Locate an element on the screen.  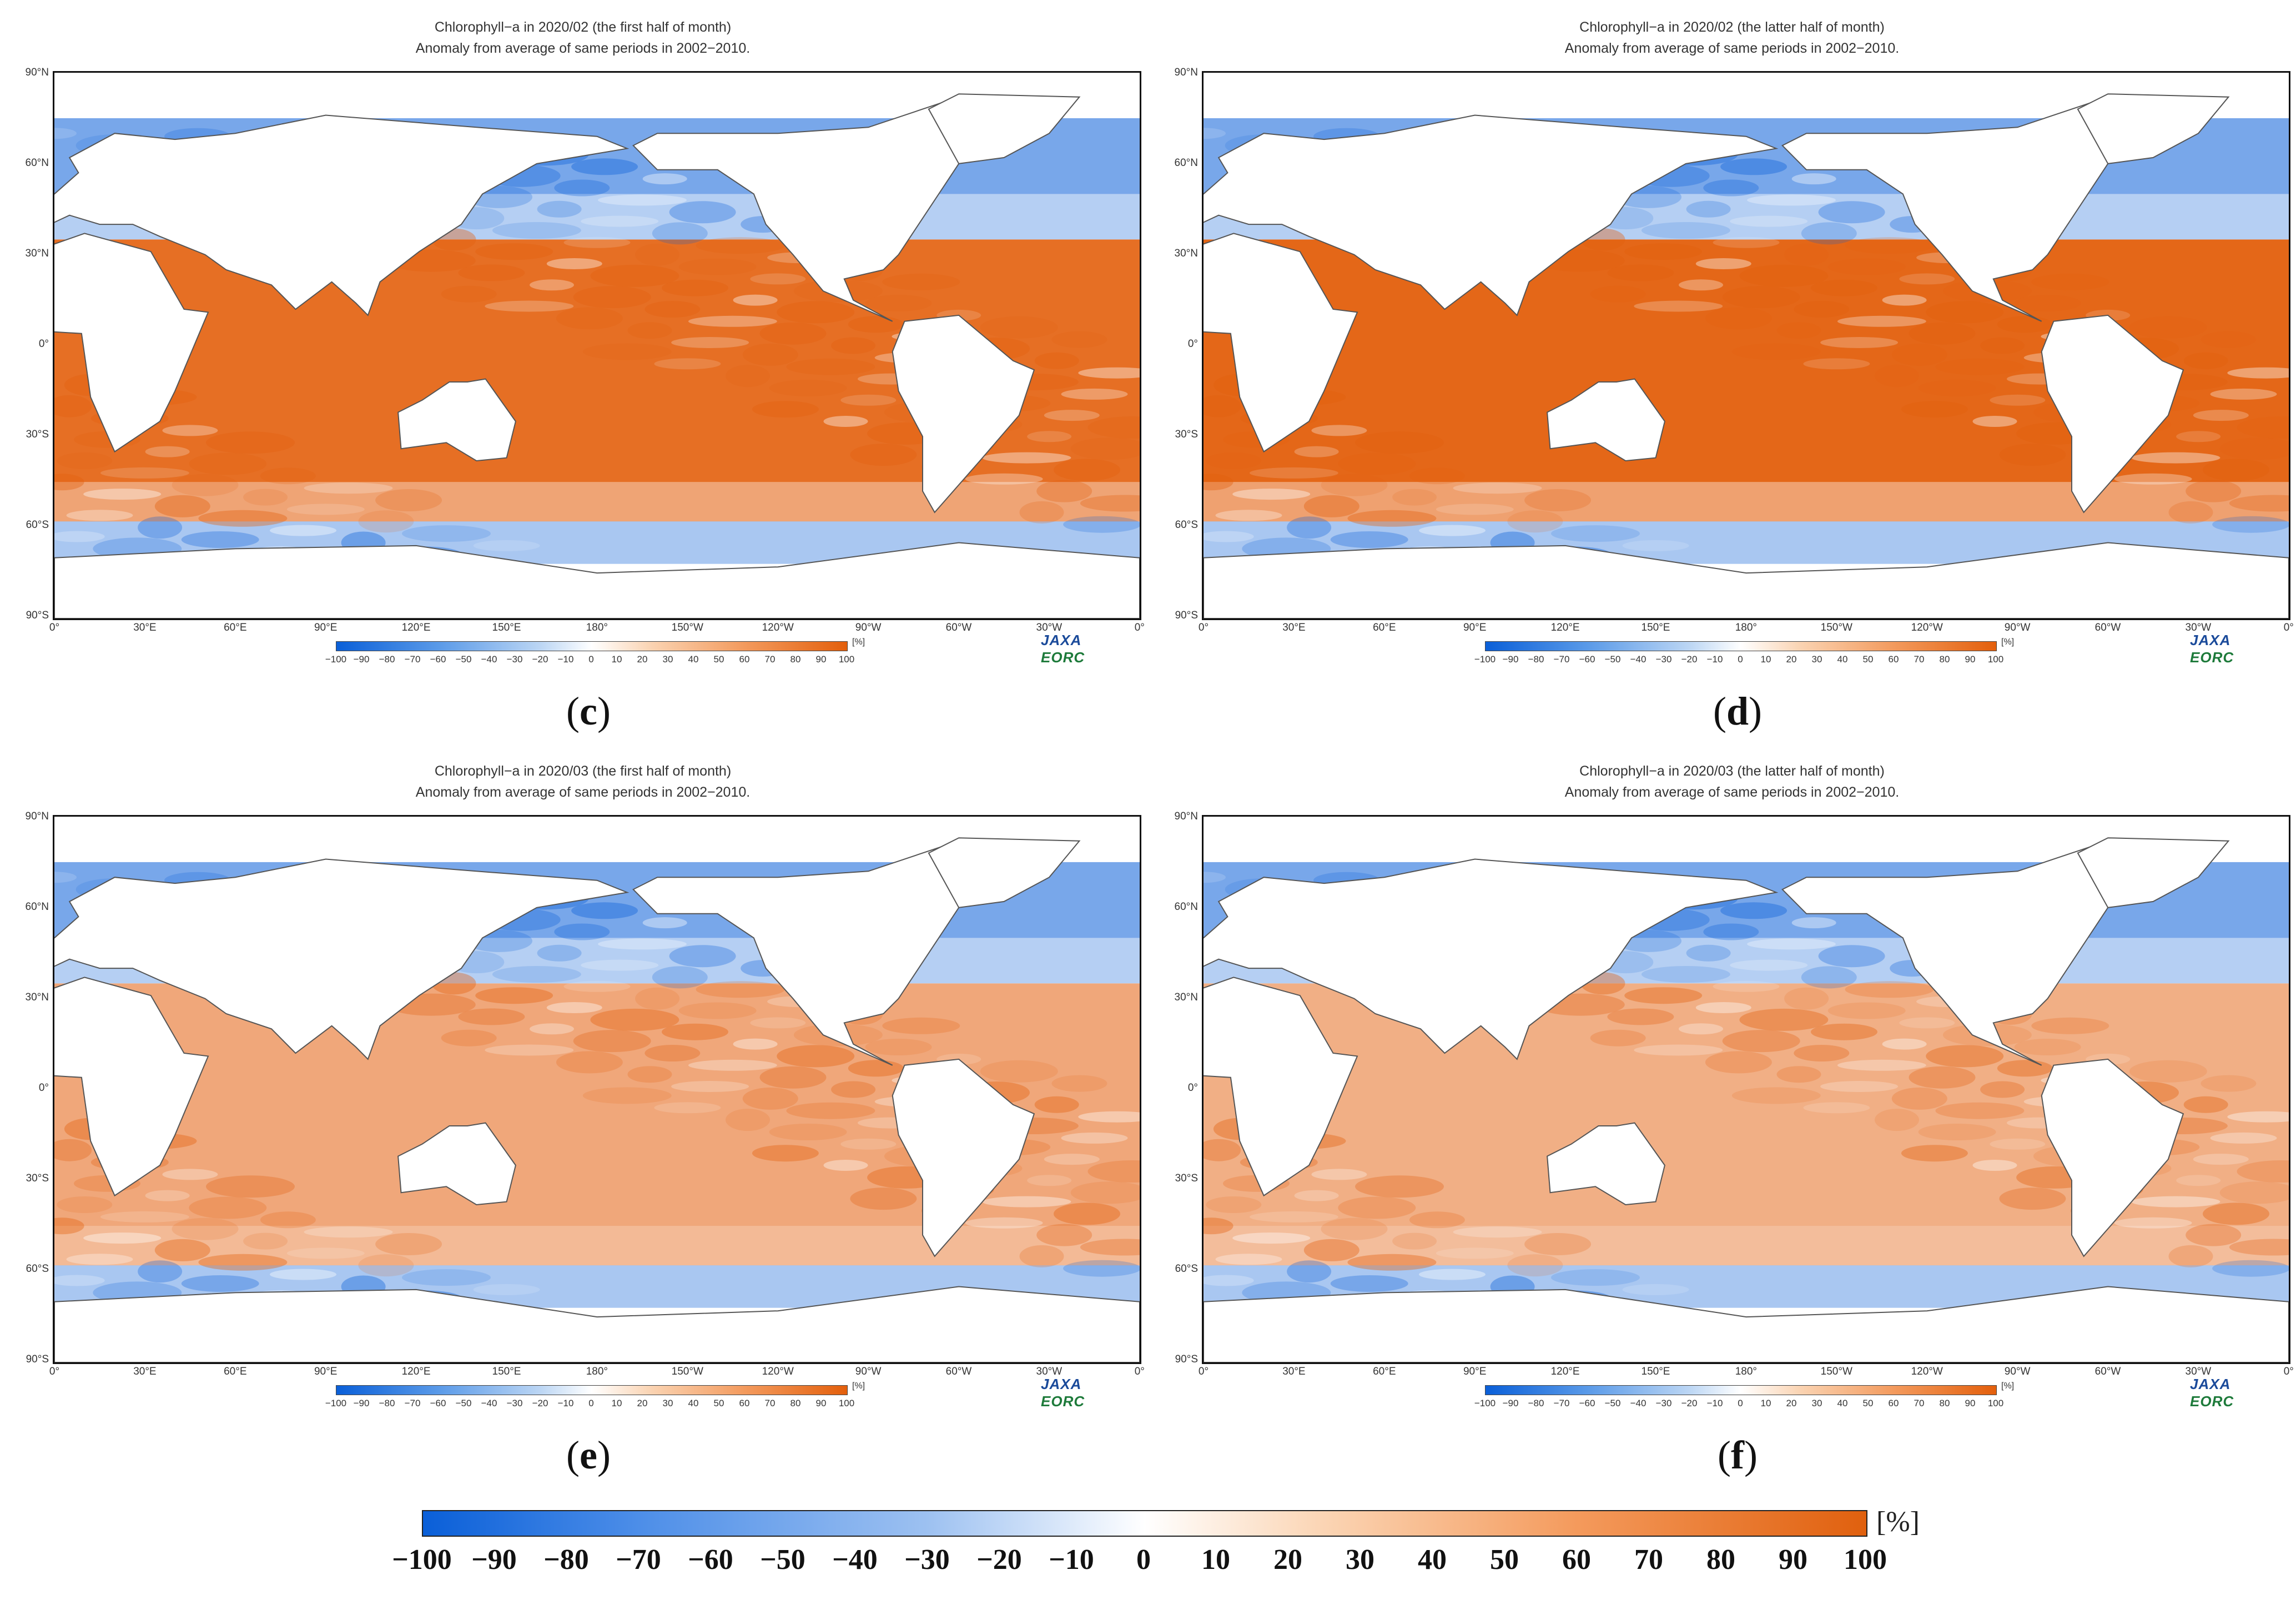
longitude-tick-label: 90°E is located at coordinates (326, 1371).